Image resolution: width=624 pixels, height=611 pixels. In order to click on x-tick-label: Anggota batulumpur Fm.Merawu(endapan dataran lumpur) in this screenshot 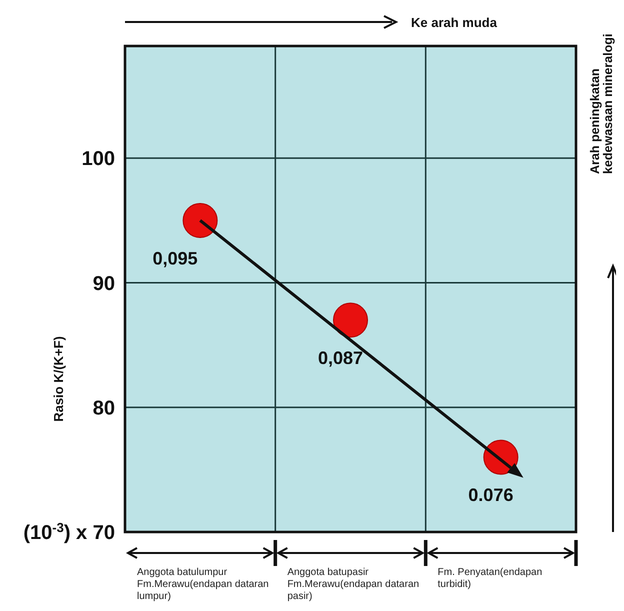, I will do `click(203, 584)`.